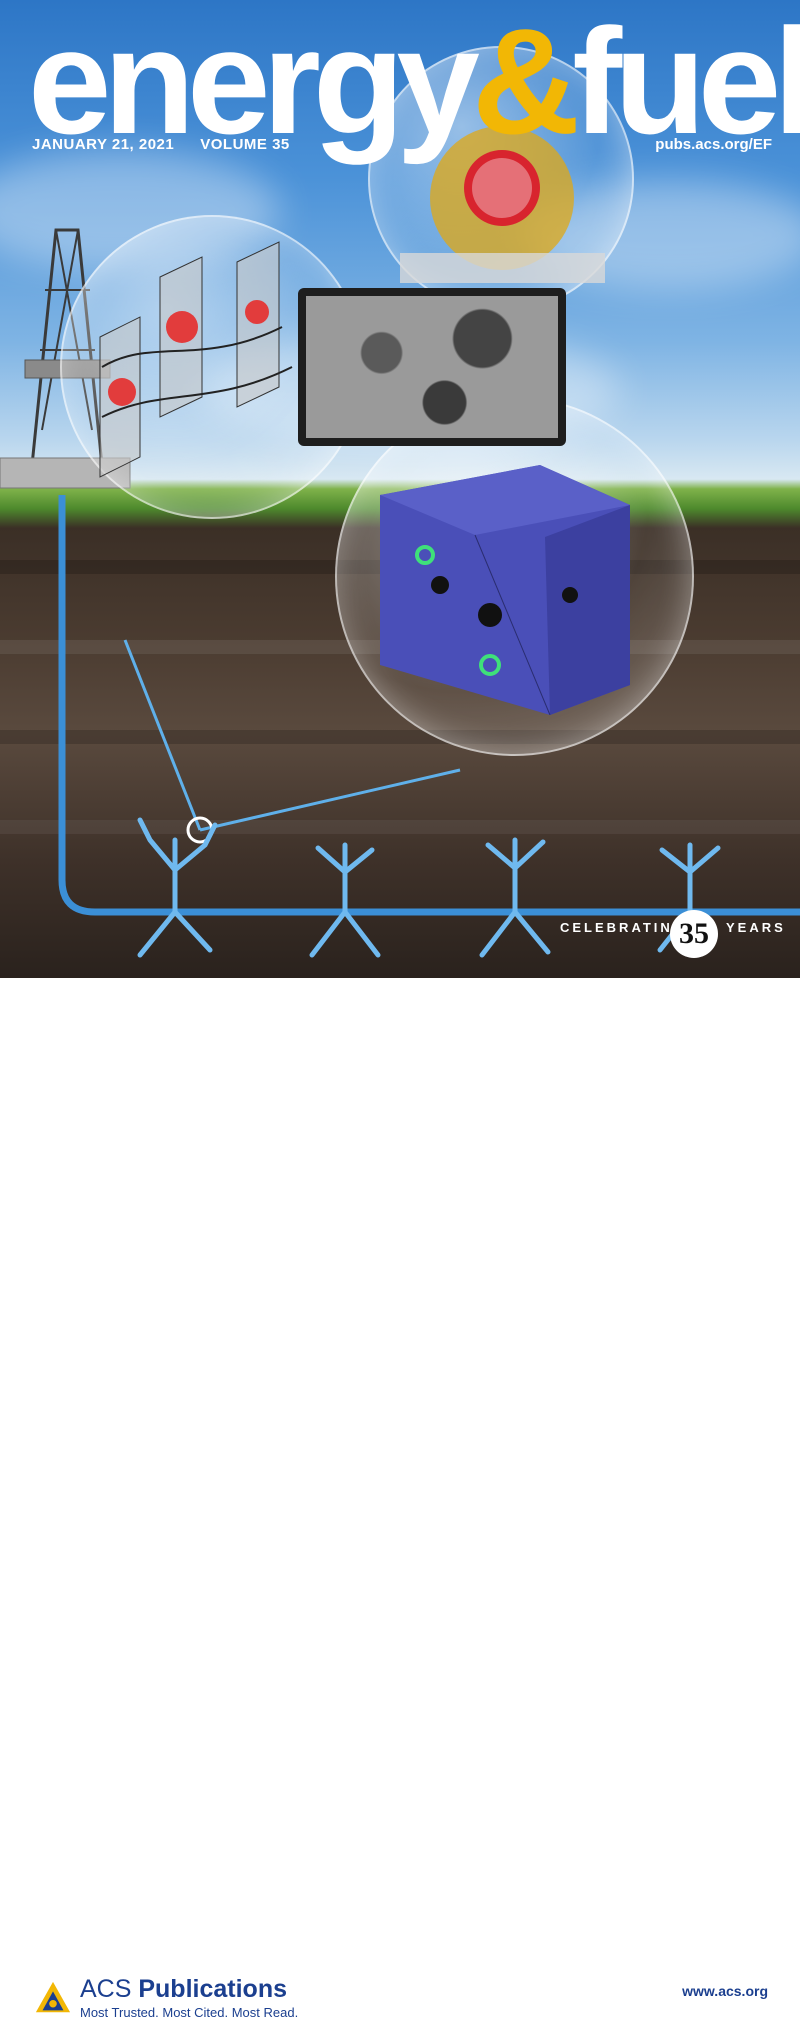 Image resolution: width=800 pixels, height=2020 pixels. I want to click on publisher-bold: Publications, so click(212, 1989).